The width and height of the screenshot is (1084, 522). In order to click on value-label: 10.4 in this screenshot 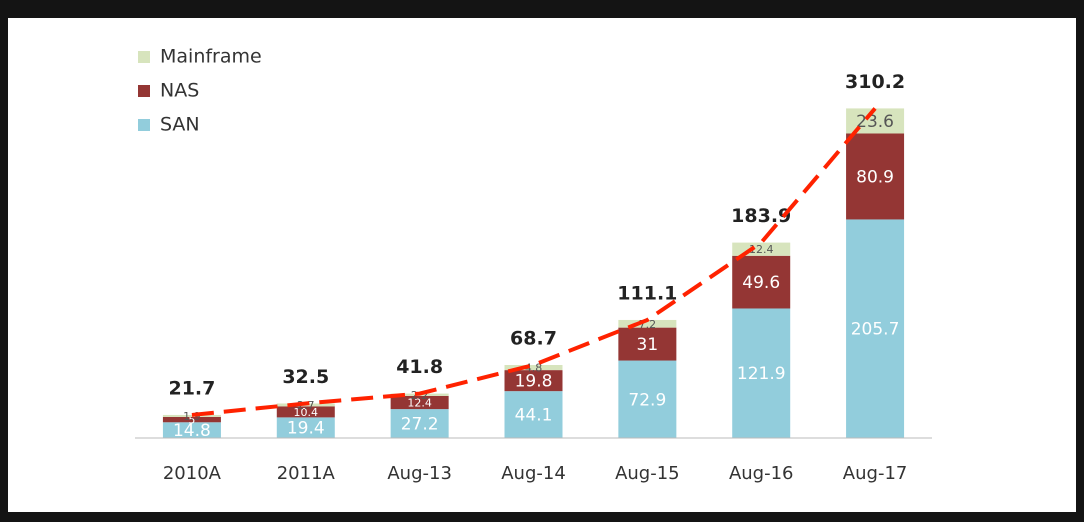, I will do `click(306, 412)`.